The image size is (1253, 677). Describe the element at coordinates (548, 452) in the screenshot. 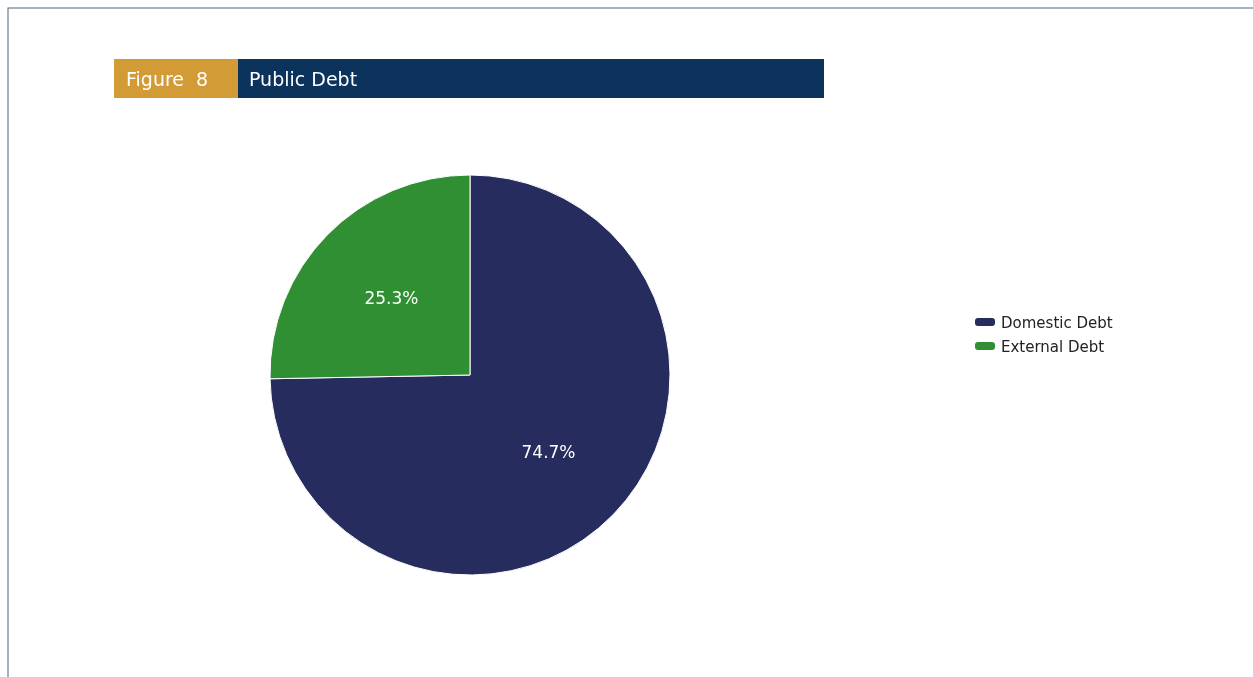

I see `data-label: 74.7%` at that location.